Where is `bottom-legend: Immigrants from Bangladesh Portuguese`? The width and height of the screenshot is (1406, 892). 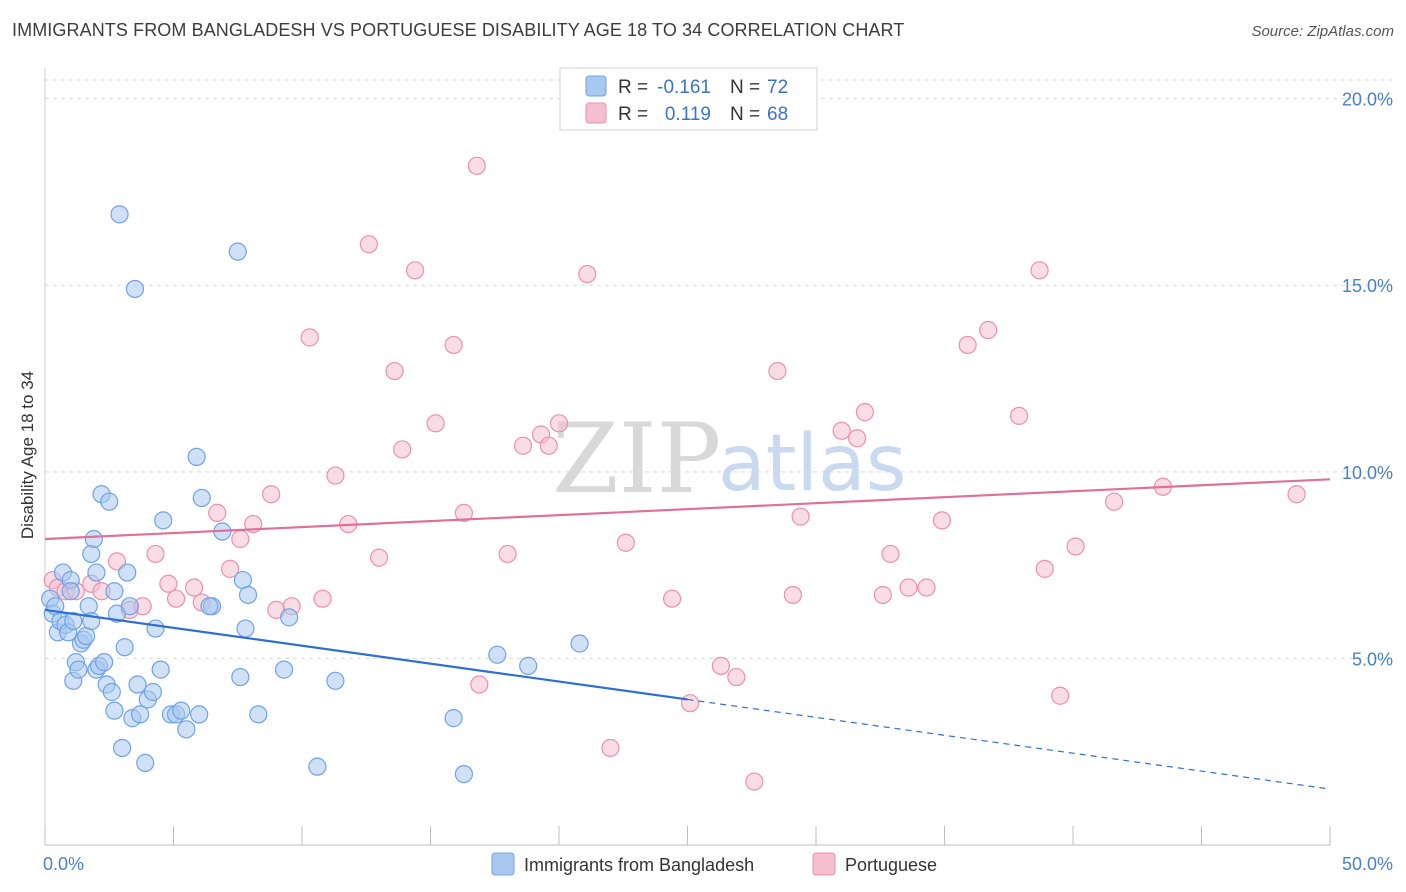 bottom-legend: Immigrants from Bangladesh Portuguese is located at coordinates (714, 864).